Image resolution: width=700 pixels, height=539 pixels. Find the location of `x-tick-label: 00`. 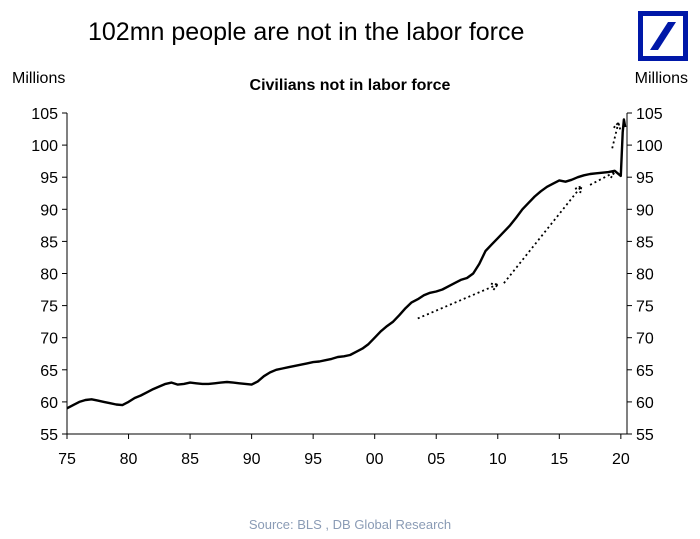

x-tick-label: 00 is located at coordinates (375, 459).